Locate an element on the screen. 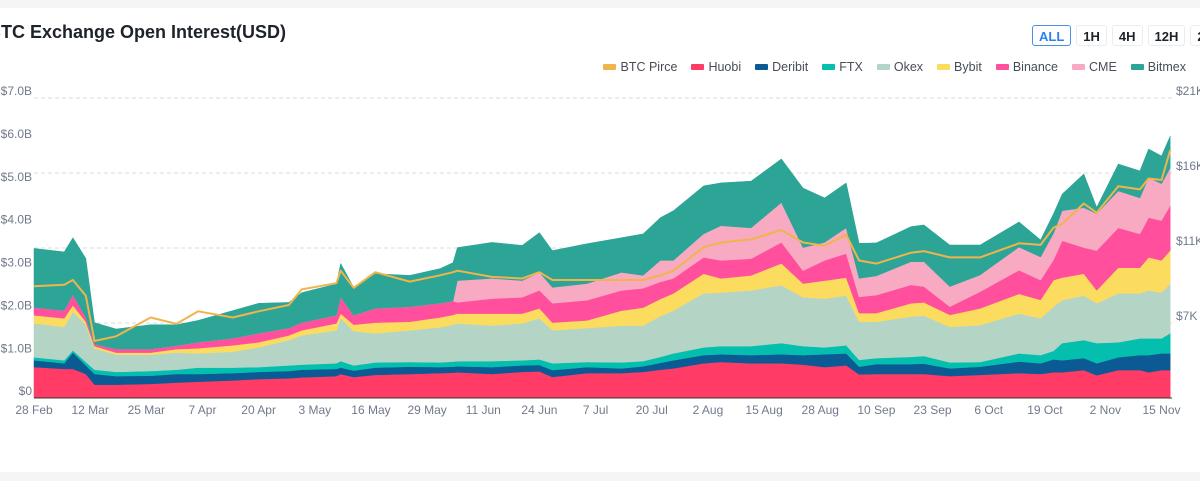 The height and width of the screenshot is (481, 1200). x-tick-label: 3 May is located at coordinates (314, 410).